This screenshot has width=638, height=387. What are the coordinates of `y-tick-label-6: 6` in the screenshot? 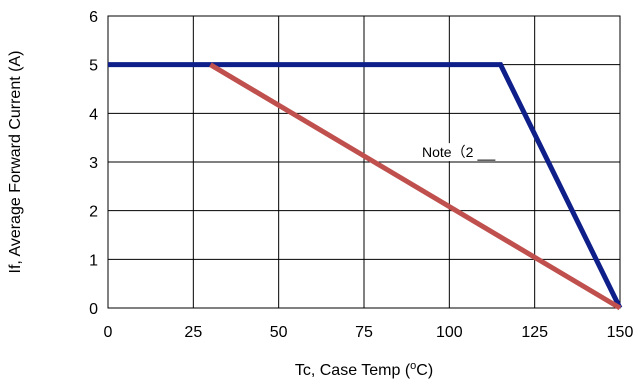 It's located at (93, 17).